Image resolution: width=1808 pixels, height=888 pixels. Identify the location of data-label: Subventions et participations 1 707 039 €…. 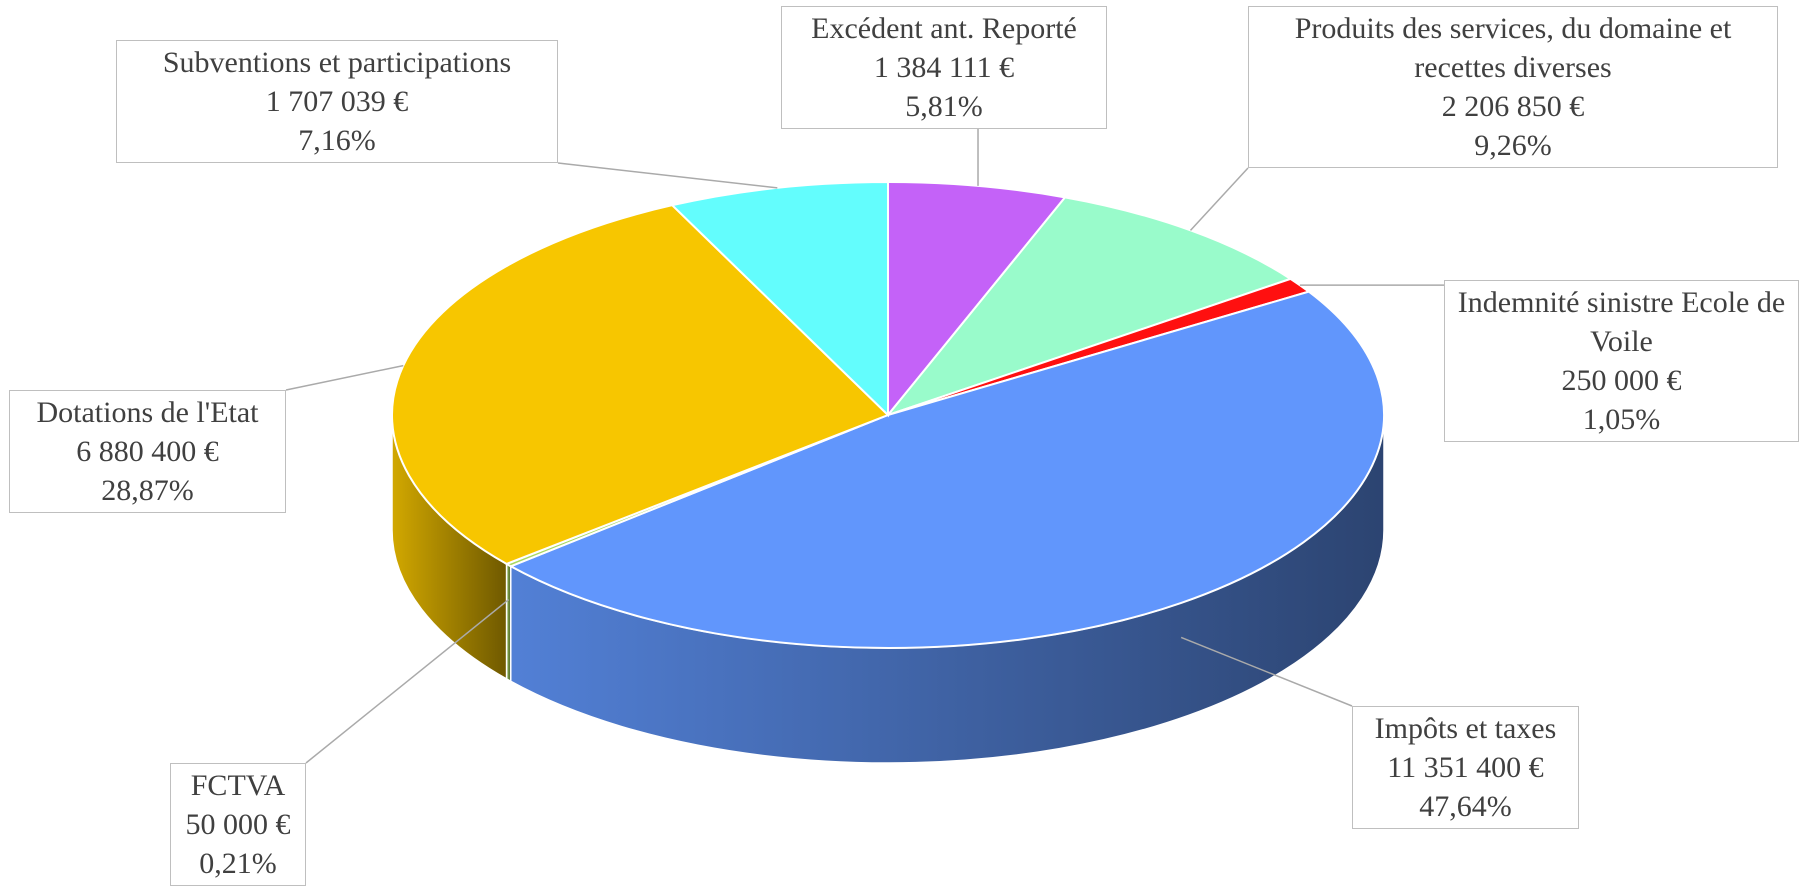
(337, 101).